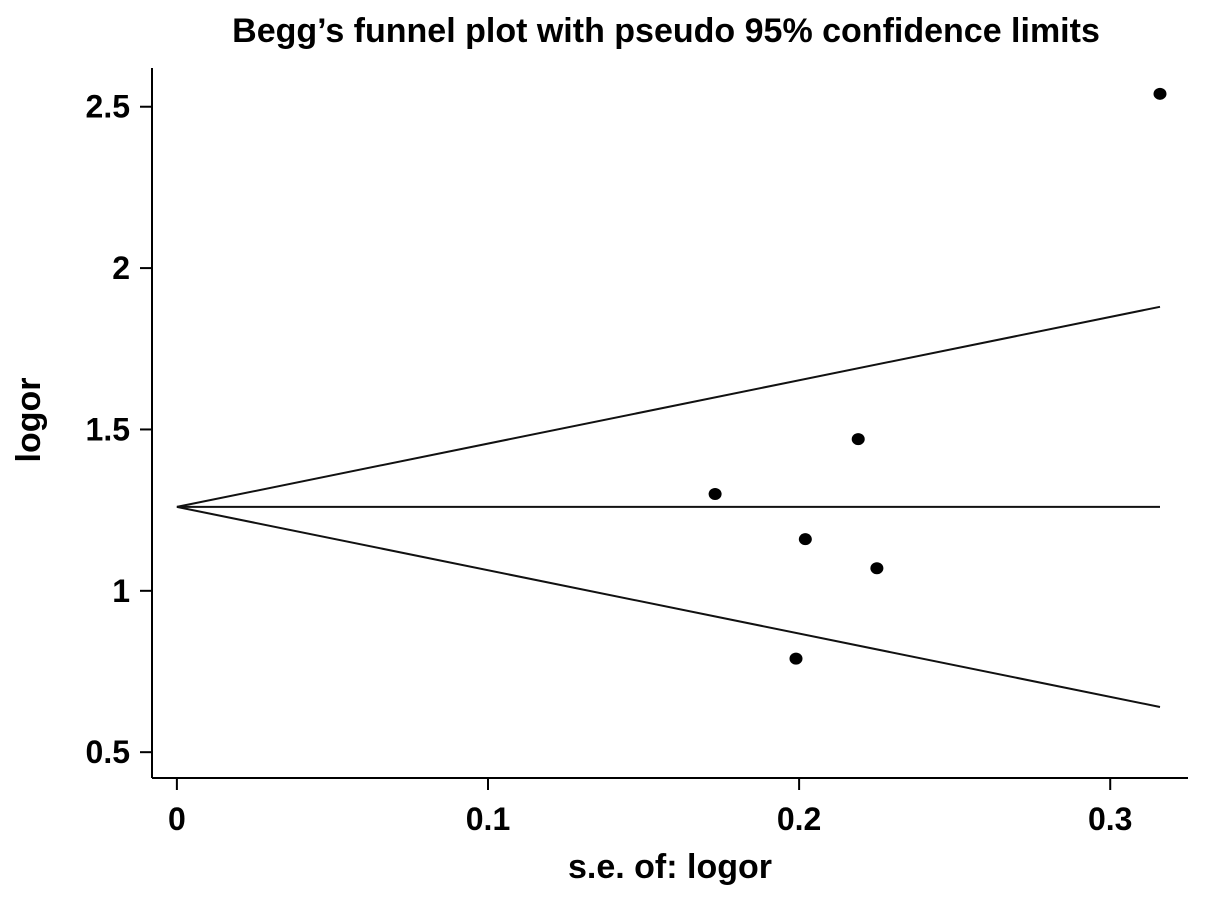 The width and height of the screenshot is (1205, 902). I want to click on y-axis-label: logor, so click(29, 420).